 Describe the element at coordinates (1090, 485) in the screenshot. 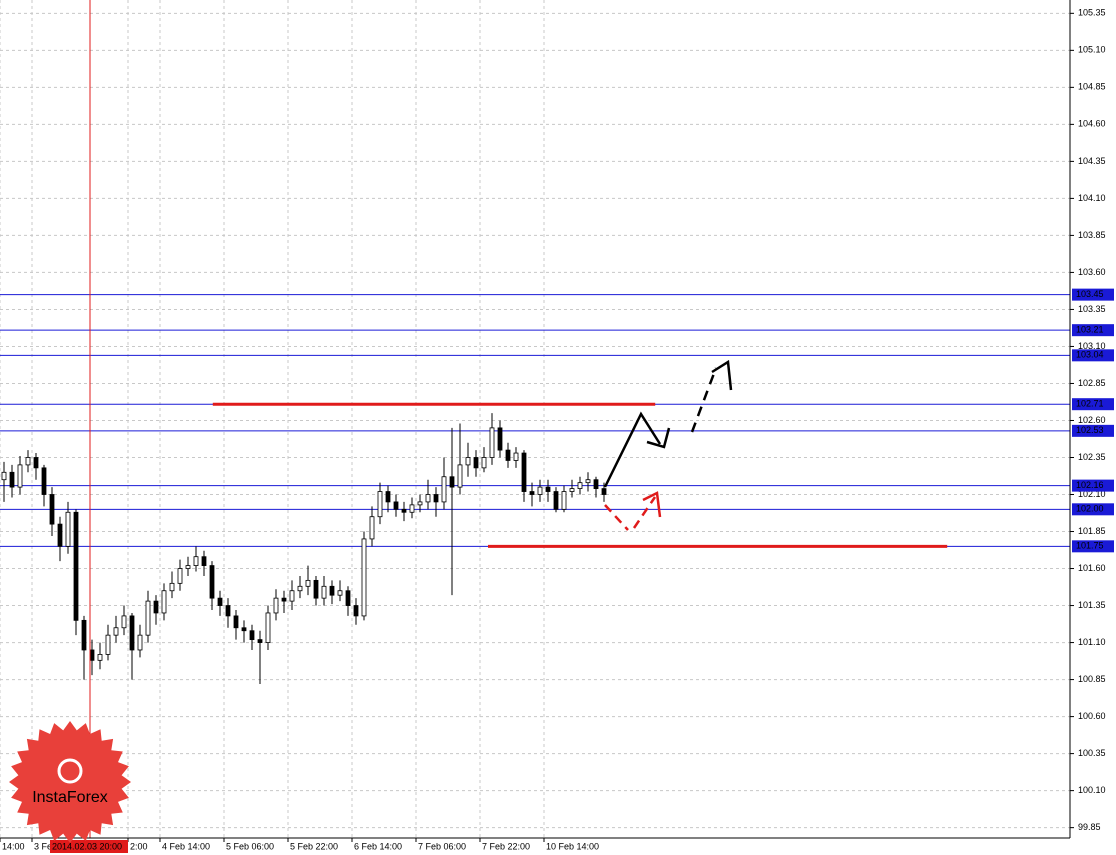

I see `level-label: 102.16` at that location.